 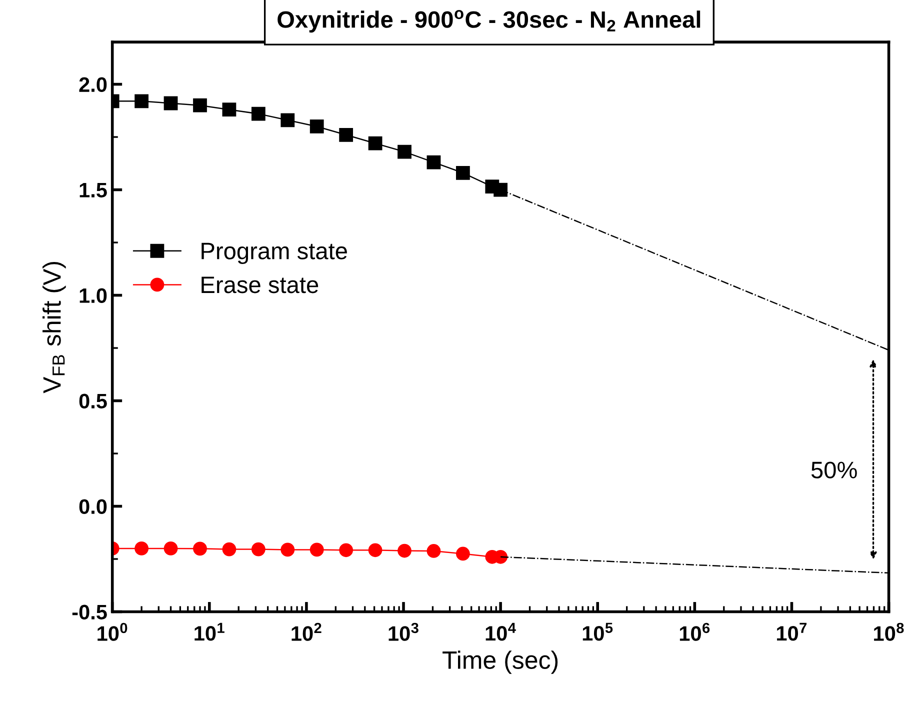 I want to click on x-tick-label: 10$^{8}$, so click(x=889, y=631).